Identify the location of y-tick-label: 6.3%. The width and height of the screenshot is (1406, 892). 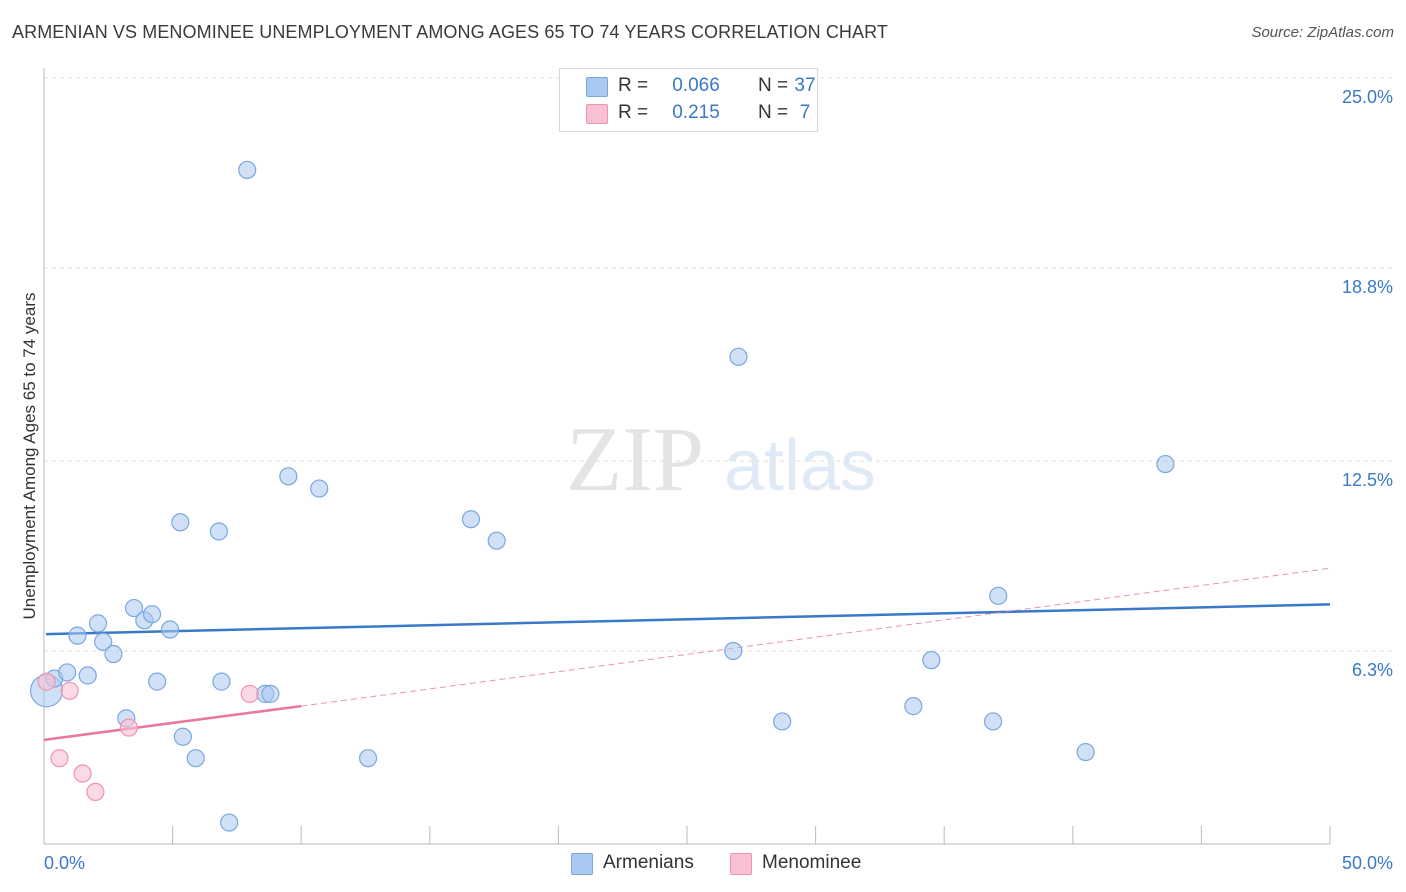
(1372, 670).